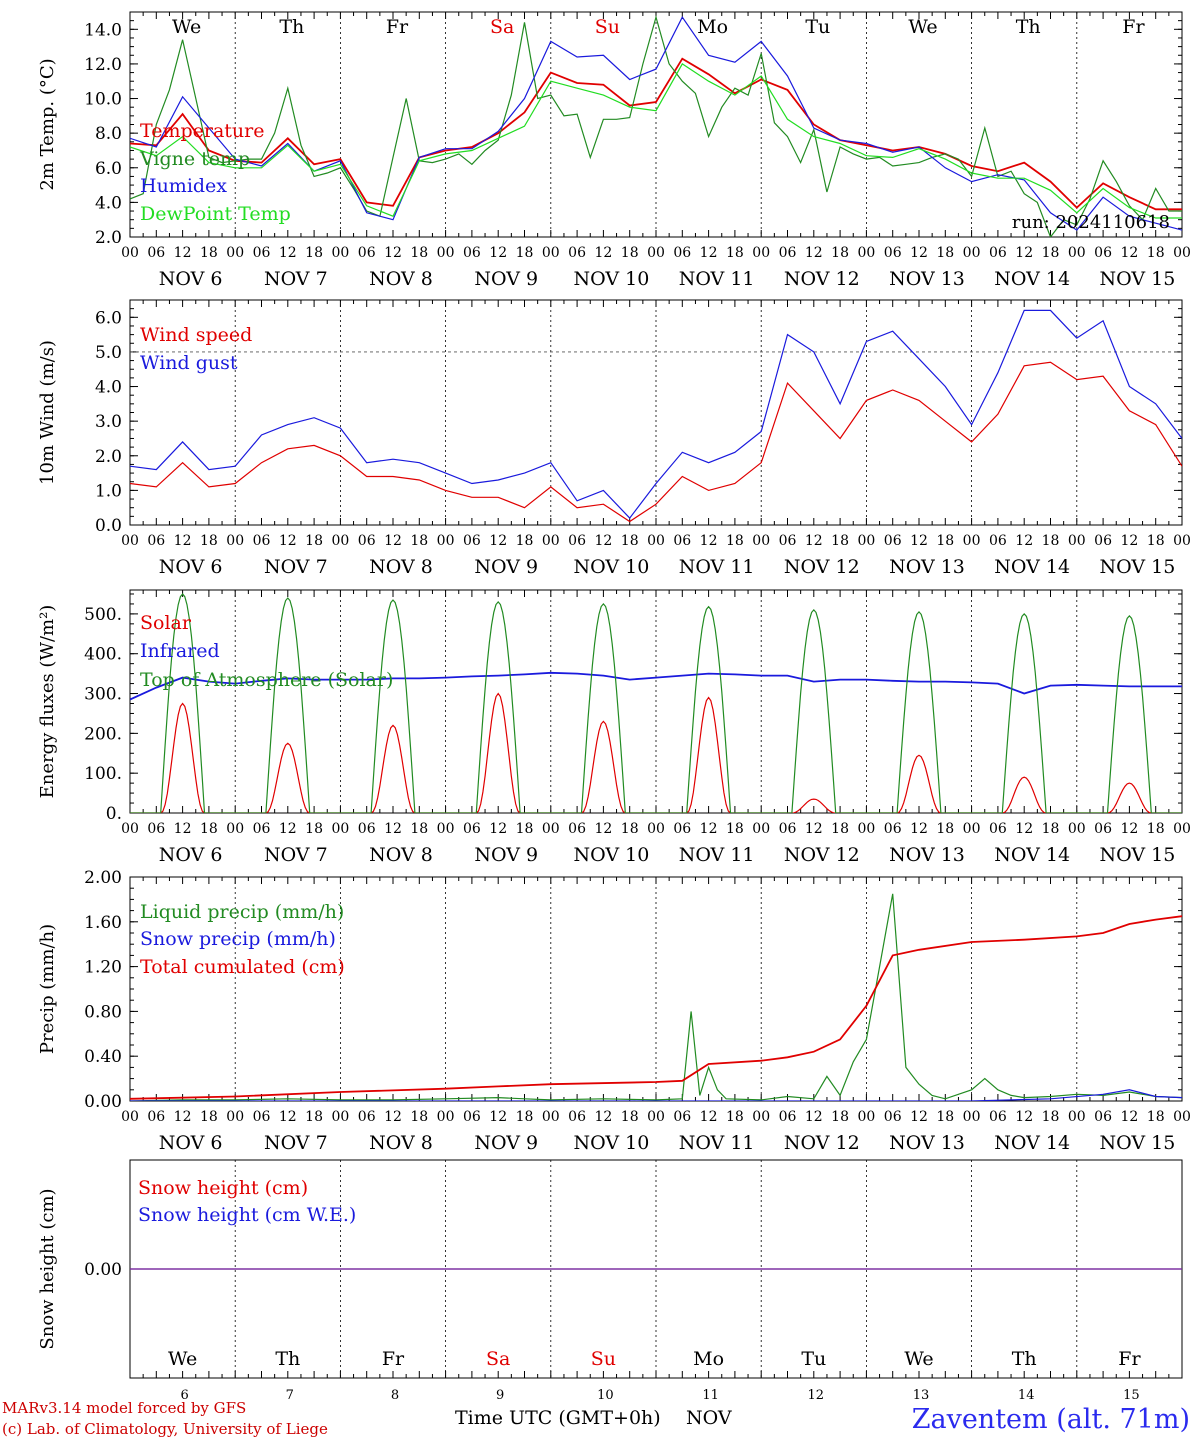 The image size is (1194, 1440). I want to click on day-number-label: 8, so click(395, 1395).